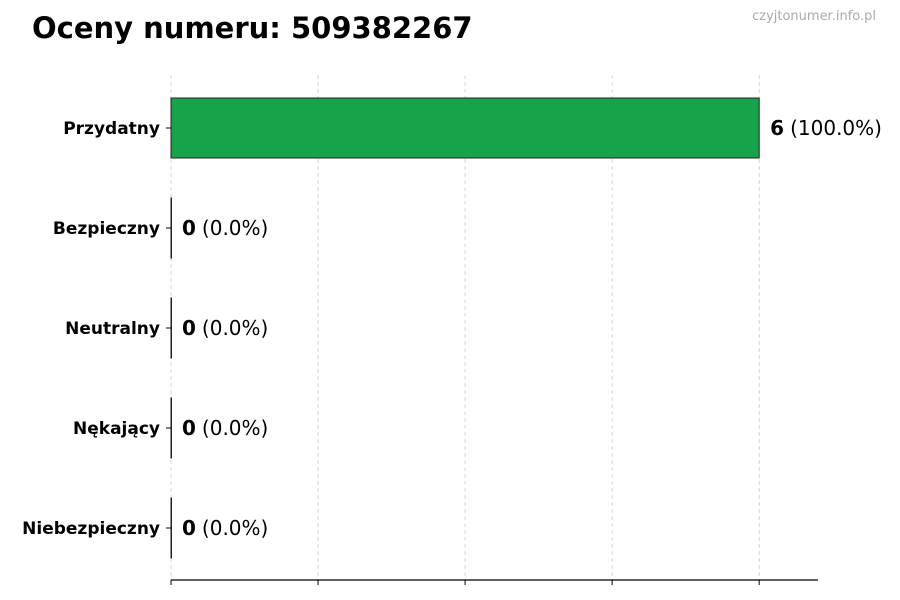 The image size is (900, 600). What do you see at coordinates (777, 128) in the screenshot?
I see `data-label-value: 6` at bounding box center [777, 128].